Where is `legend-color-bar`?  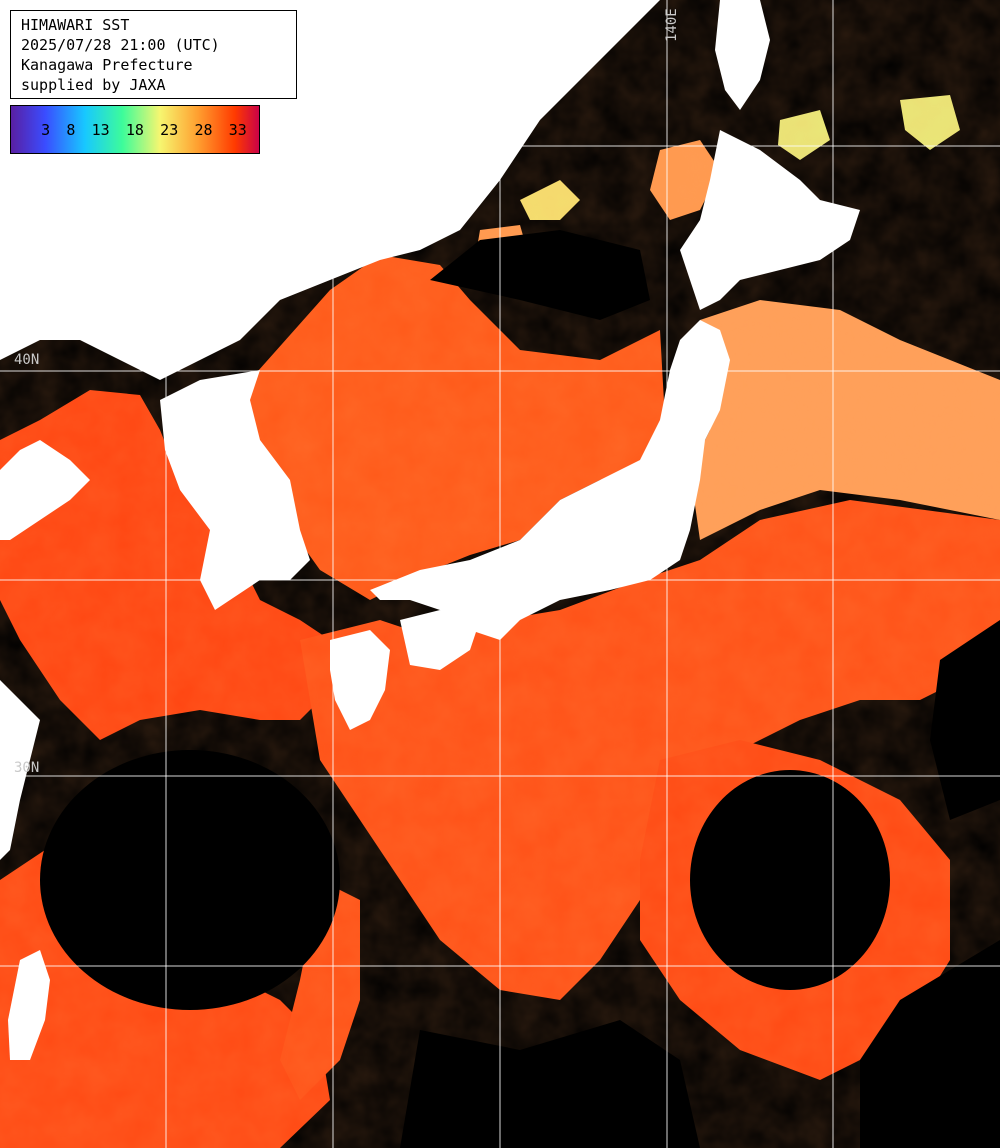 legend-color-bar is located at coordinates (135, 129).